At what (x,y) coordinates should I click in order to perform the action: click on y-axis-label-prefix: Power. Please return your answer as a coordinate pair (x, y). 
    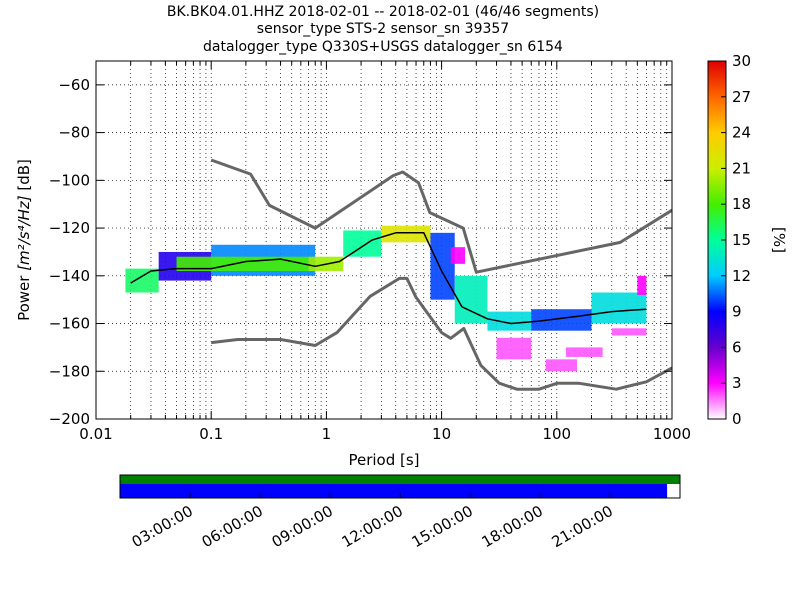
    Looking at the image, I should click on (24, 296).